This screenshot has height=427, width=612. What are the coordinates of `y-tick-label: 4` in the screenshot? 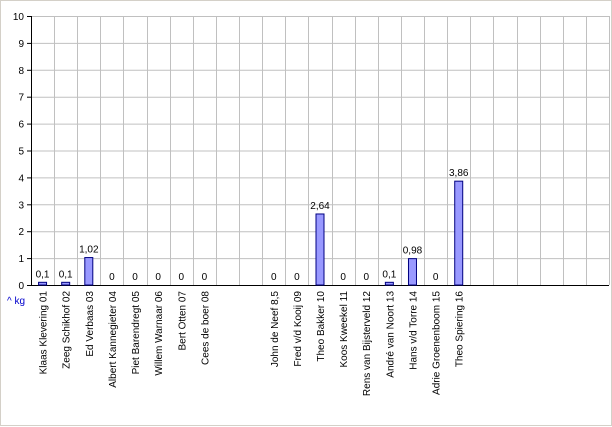 It's located at (21, 178).